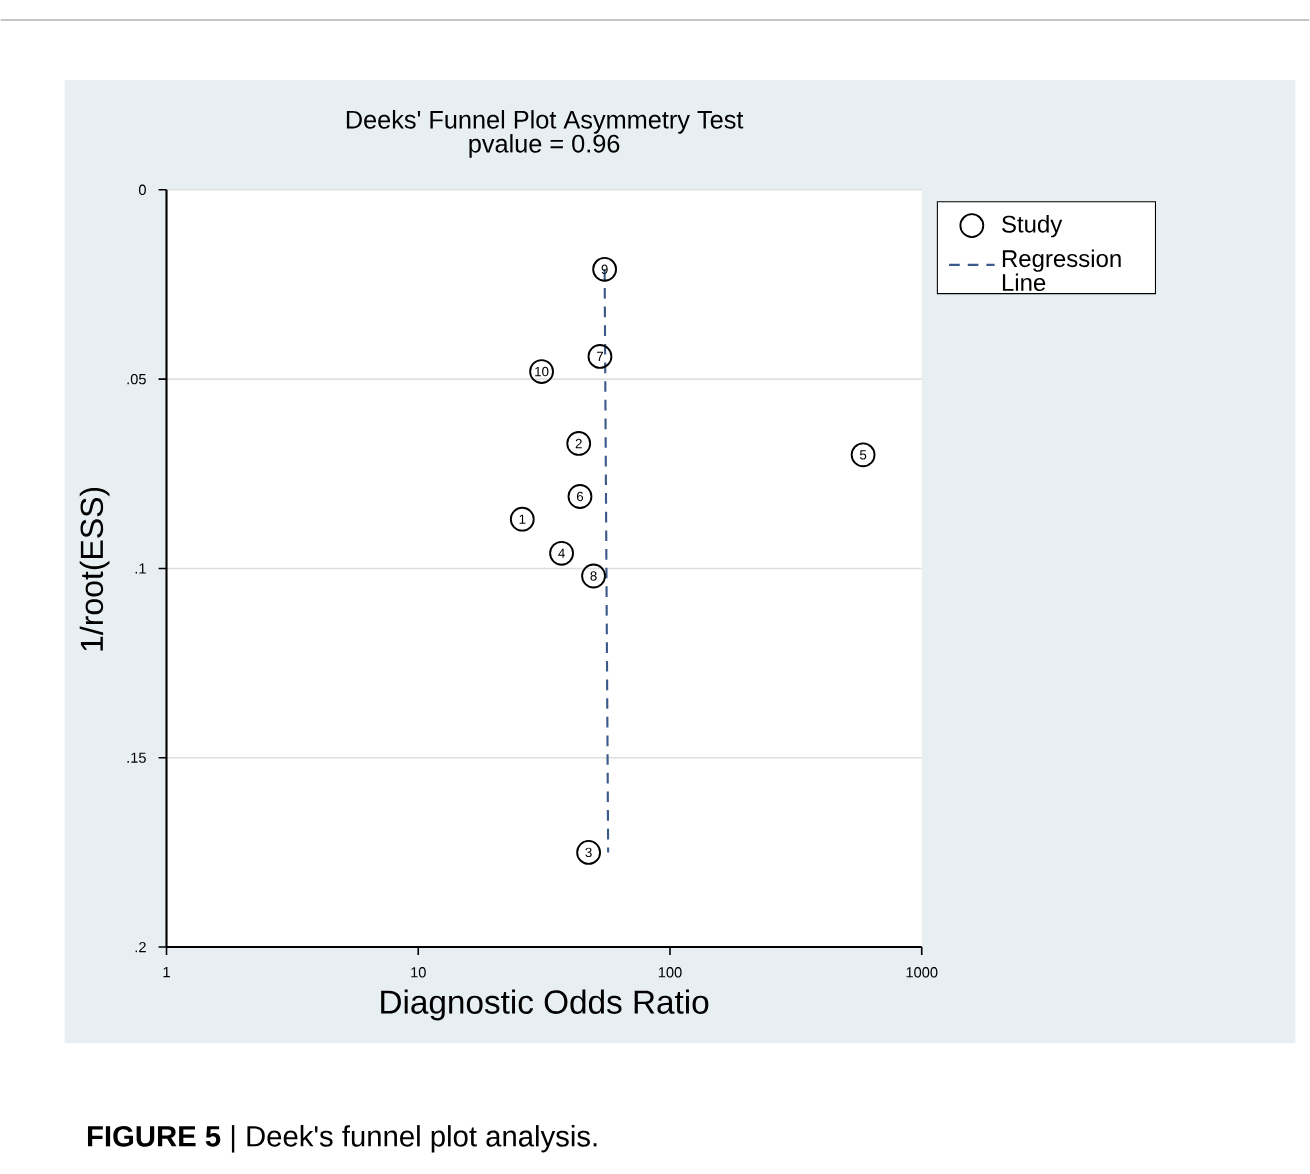 This screenshot has width=1310, height=1174. I want to click on legend-label: Study, so click(1032, 225).